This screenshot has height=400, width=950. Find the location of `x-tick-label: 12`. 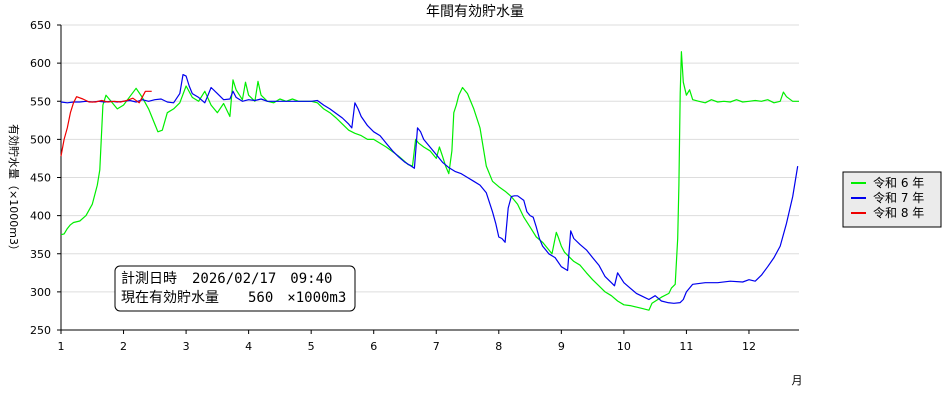

x-tick-label: 12 is located at coordinates (749, 346).